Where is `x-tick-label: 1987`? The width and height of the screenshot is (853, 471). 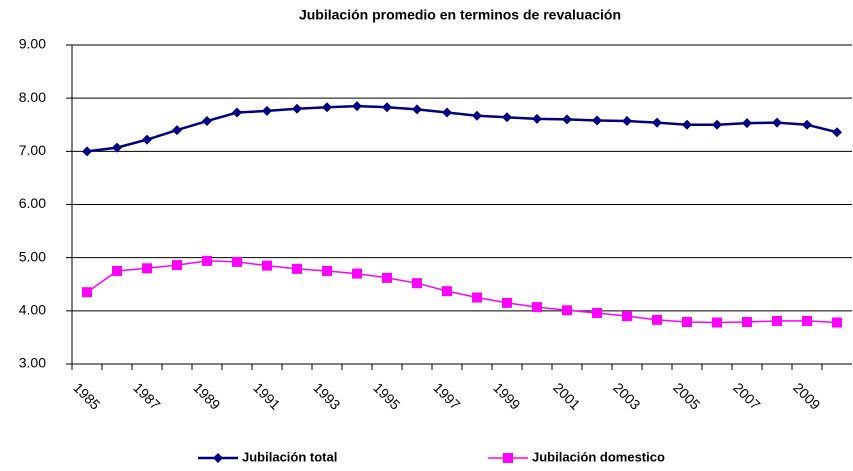 x-tick-label: 1987 is located at coordinates (146, 395).